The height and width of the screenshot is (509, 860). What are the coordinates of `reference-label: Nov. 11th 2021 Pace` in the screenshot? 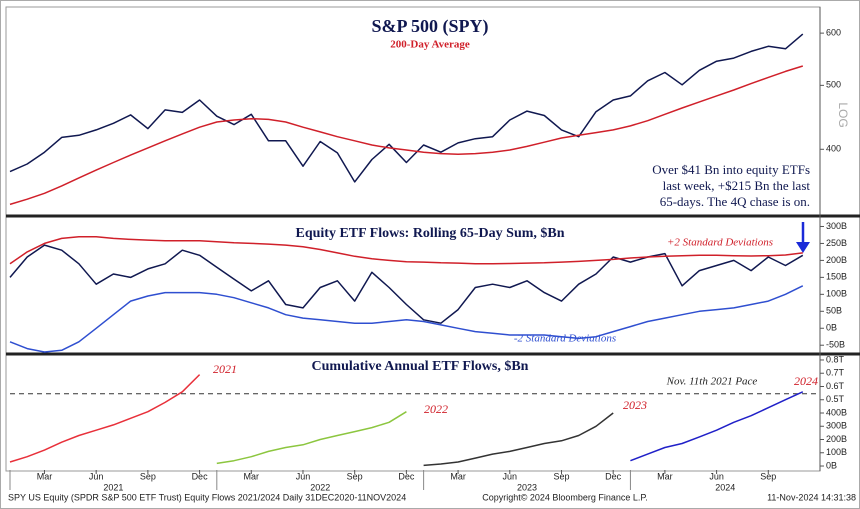 It's located at (712, 382).